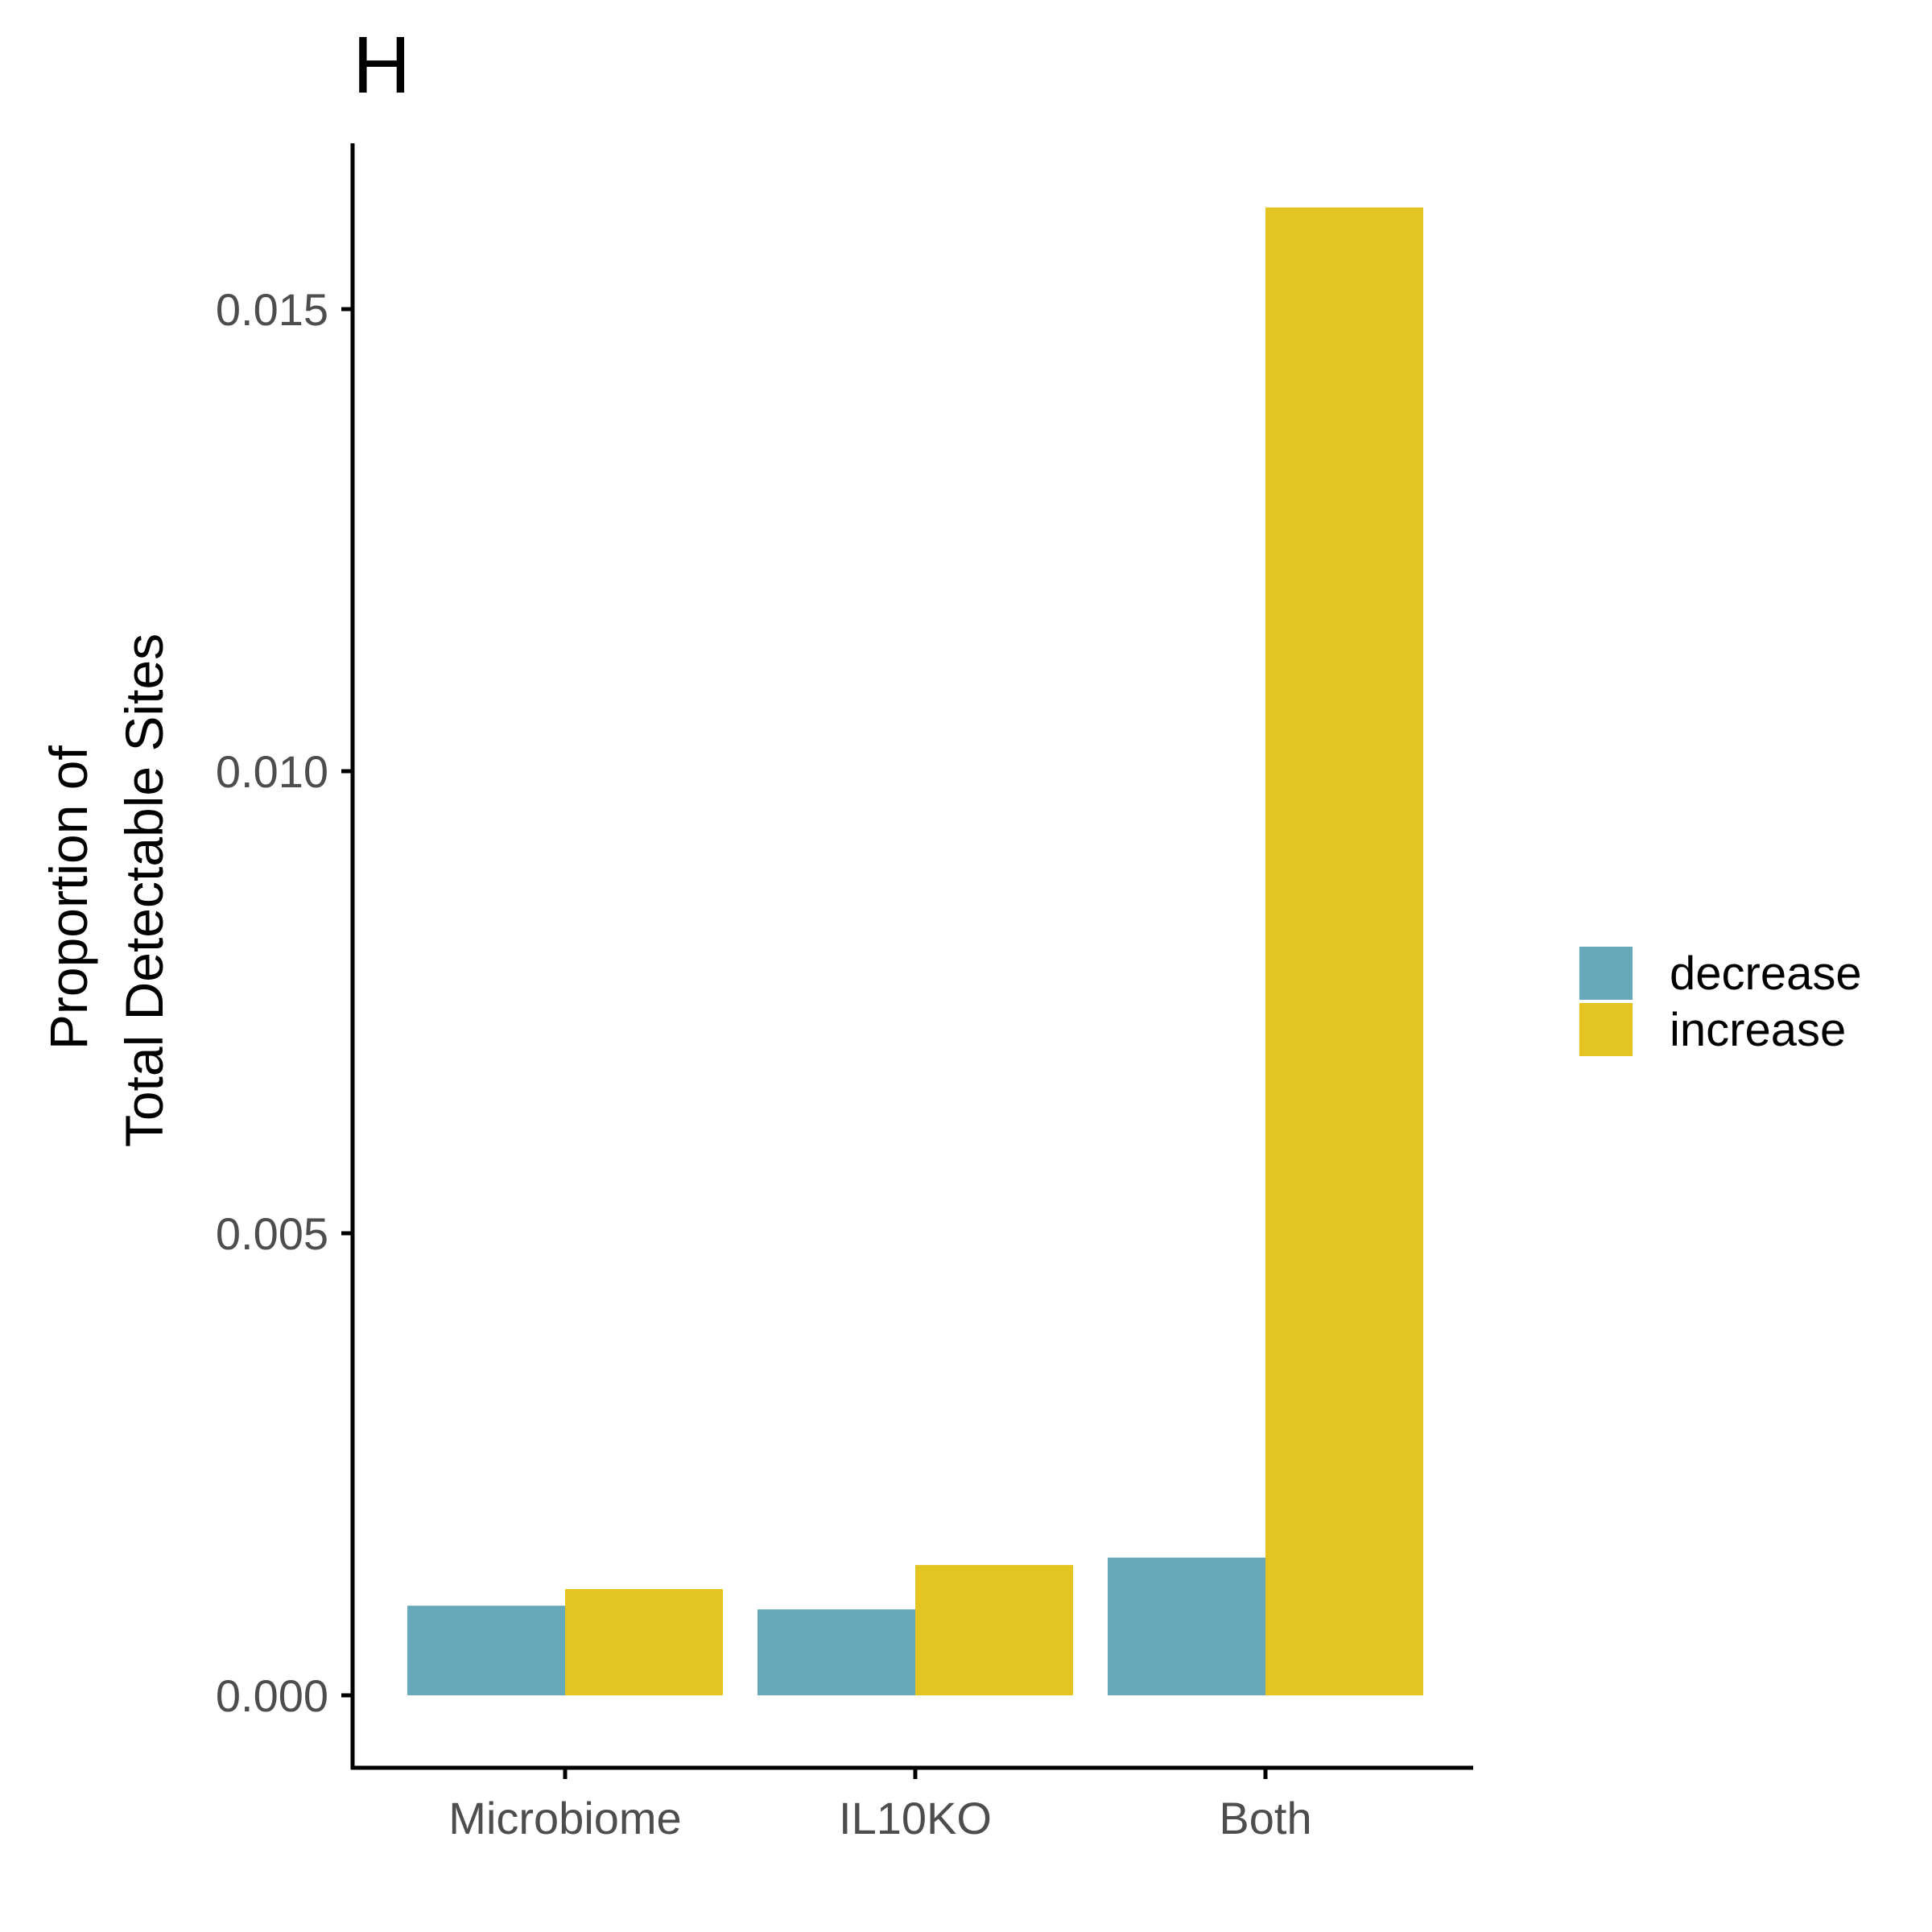  I want to click on bar-increase-microbiome, so click(644, 1641).